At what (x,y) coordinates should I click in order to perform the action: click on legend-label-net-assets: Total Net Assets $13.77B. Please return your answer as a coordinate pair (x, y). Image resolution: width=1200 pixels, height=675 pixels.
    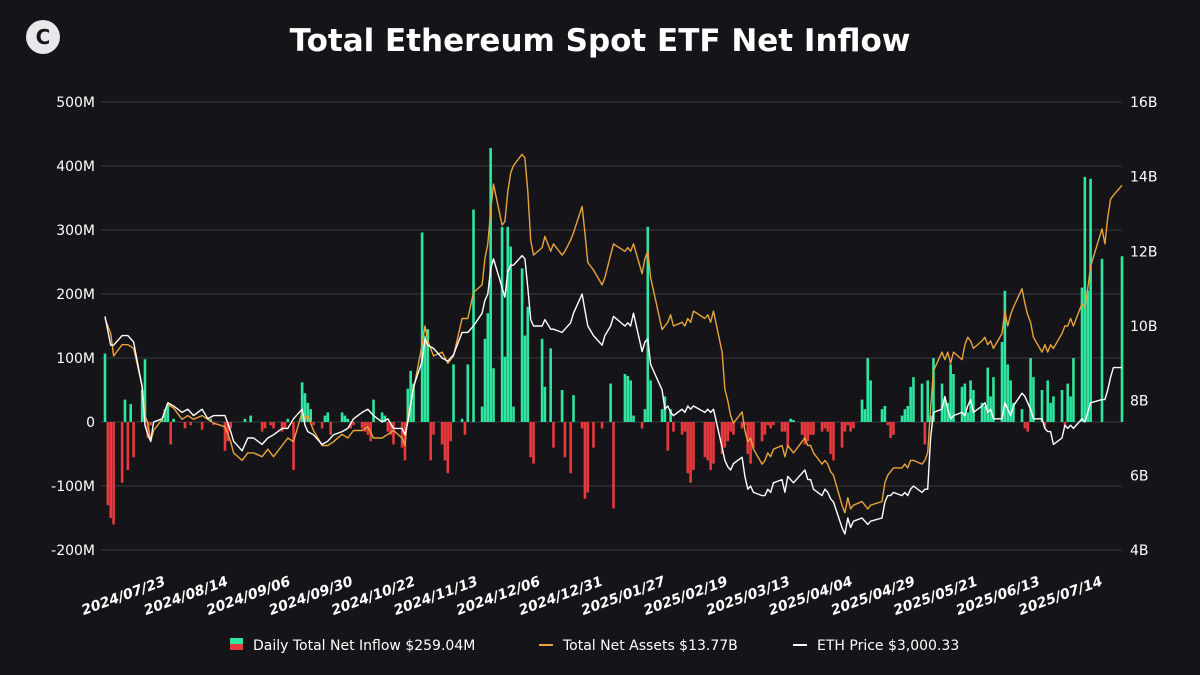
    Looking at the image, I should click on (650, 646).